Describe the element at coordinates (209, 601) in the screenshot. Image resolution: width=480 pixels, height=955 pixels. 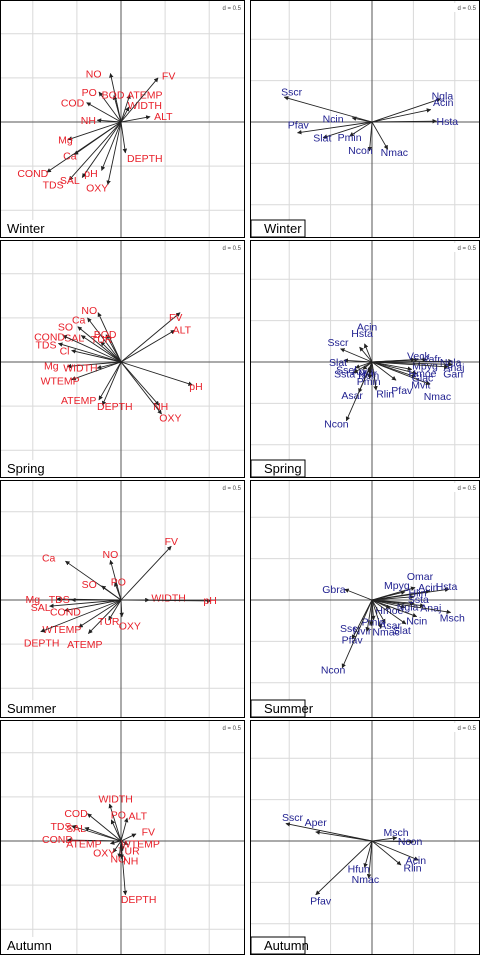
I see `vector-label: pH` at that location.